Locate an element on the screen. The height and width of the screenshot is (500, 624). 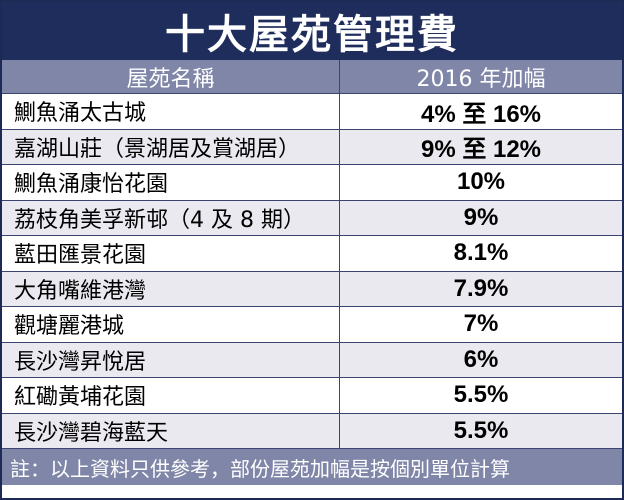
increase-rate: 8.1% is located at coordinates (481, 253).